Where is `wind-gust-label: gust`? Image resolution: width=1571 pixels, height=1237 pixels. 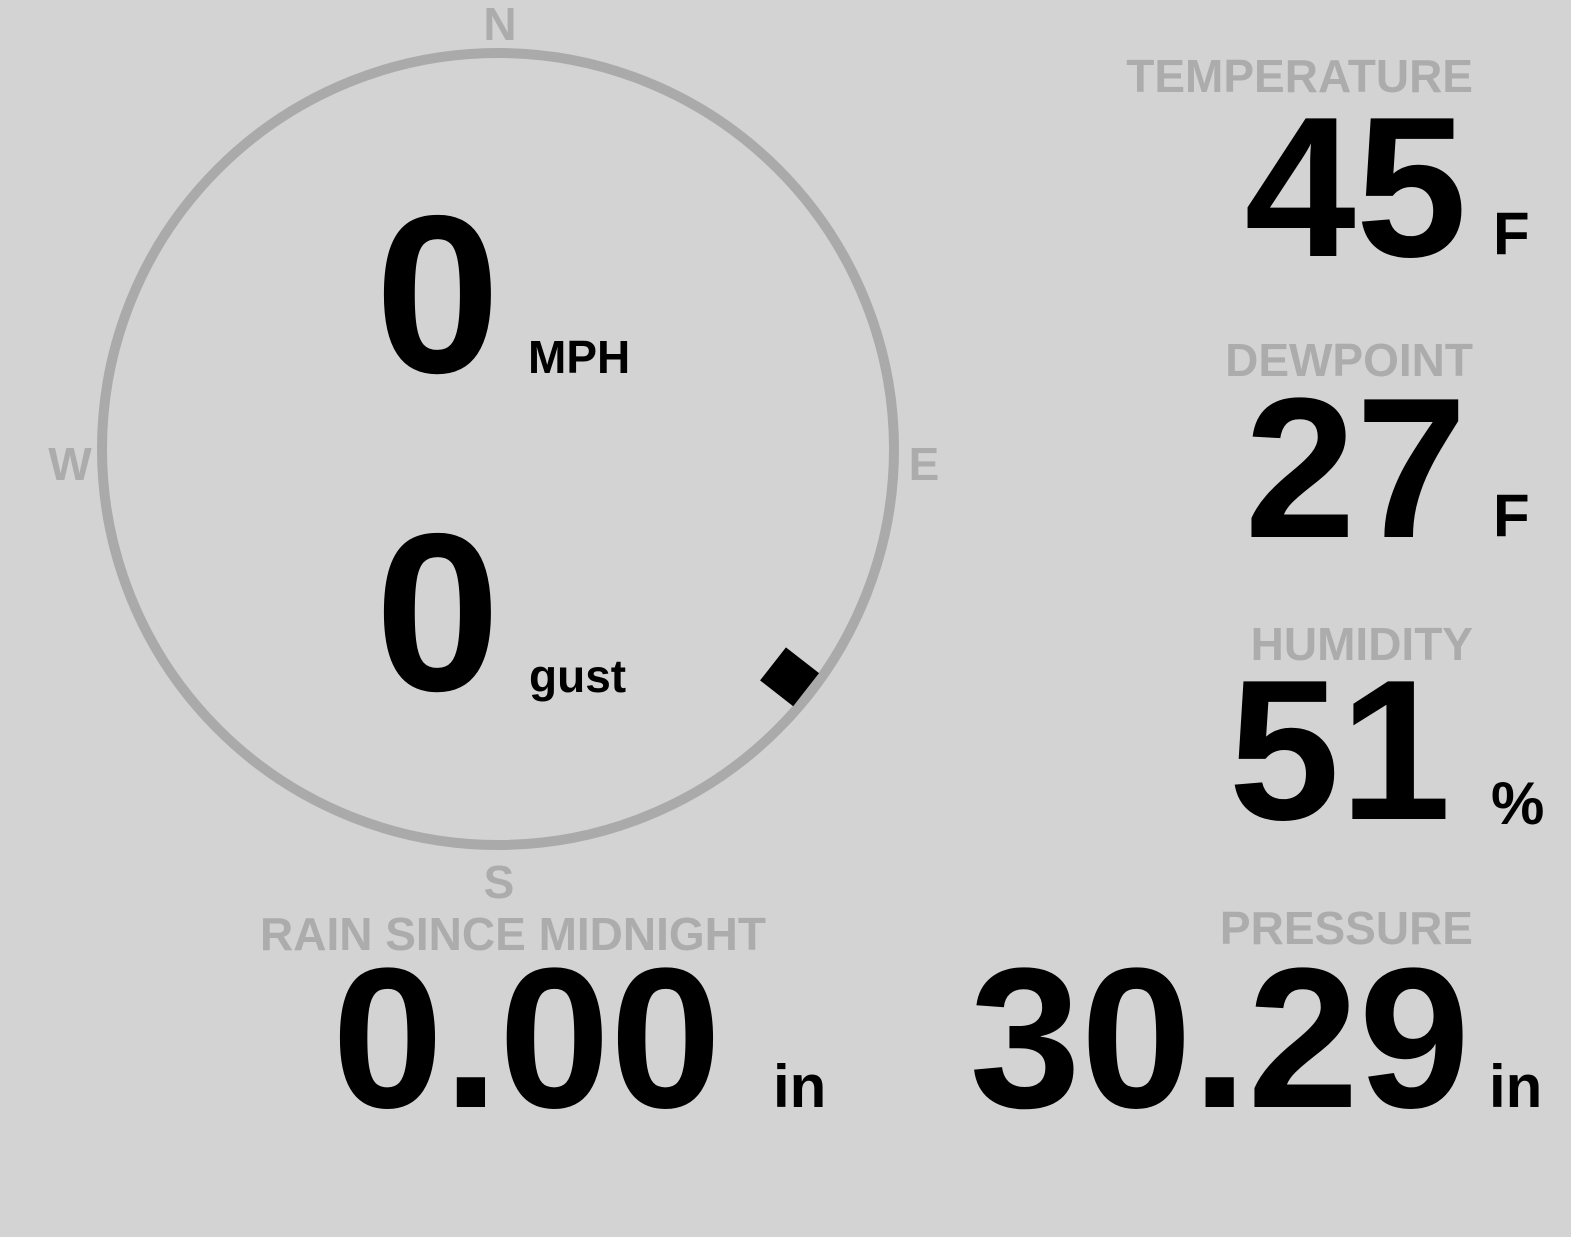
wind-gust-label: gust is located at coordinates (578, 676).